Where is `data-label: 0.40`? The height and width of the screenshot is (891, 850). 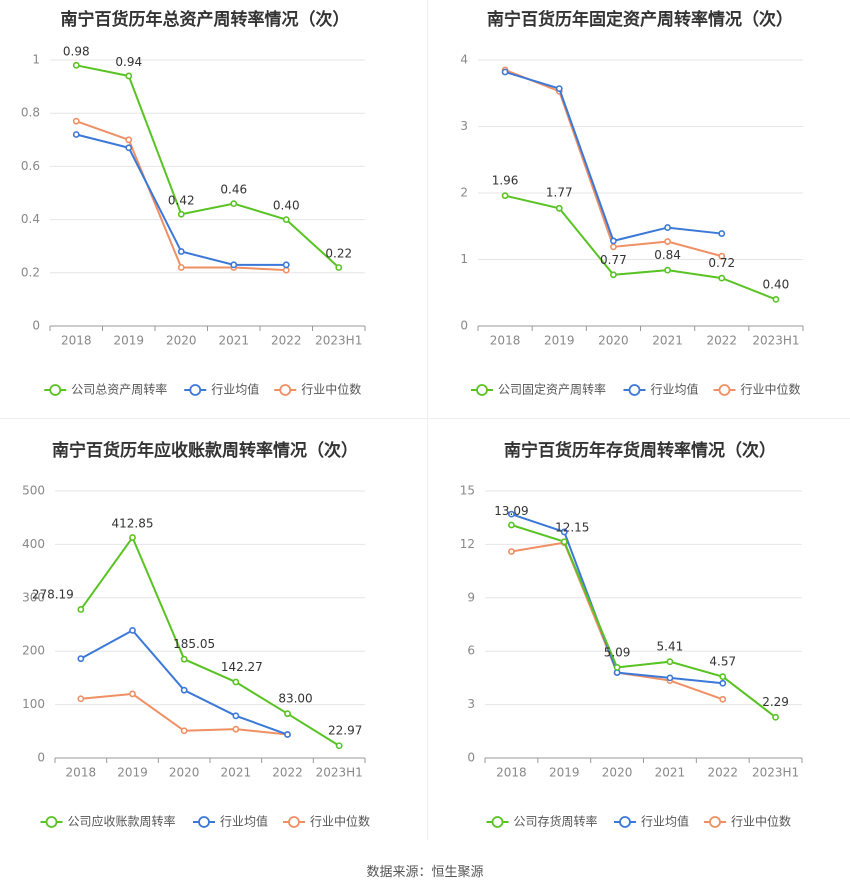
data-label: 0.40 is located at coordinates (286, 206).